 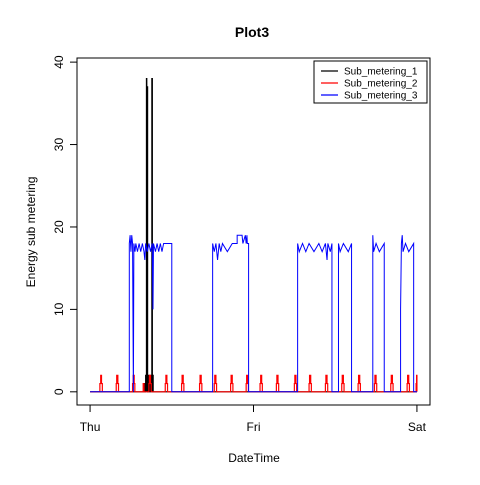 I want to click on x-tick-label: Thu, so click(x=90, y=427).